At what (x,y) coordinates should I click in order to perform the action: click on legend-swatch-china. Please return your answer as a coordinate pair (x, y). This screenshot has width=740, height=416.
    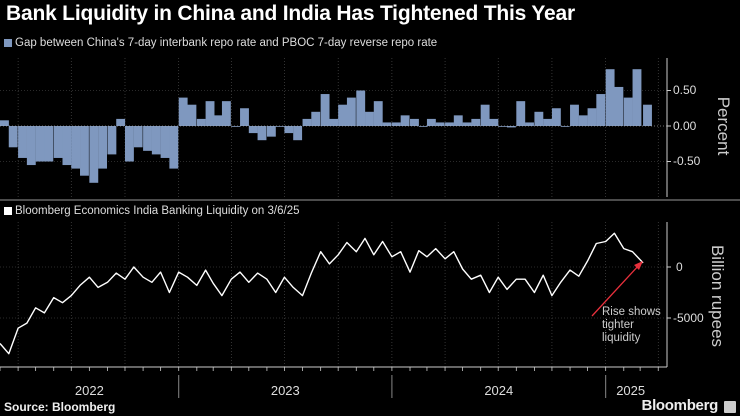
    Looking at the image, I should click on (8, 43).